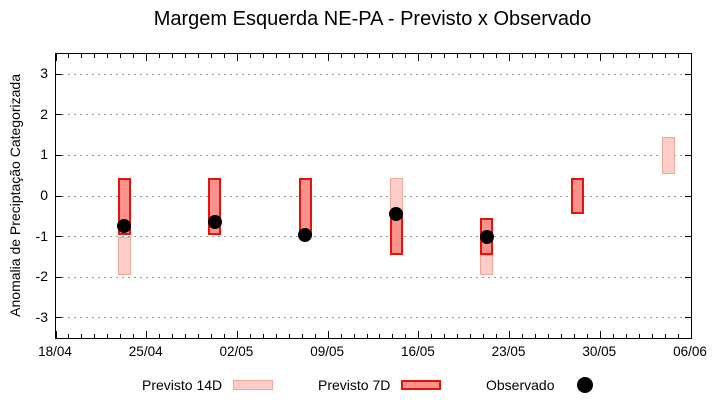 The height and width of the screenshot is (400, 720). What do you see at coordinates (59, 237) in the screenshot?
I see `ytick-left--1` at bounding box center [59, 237].